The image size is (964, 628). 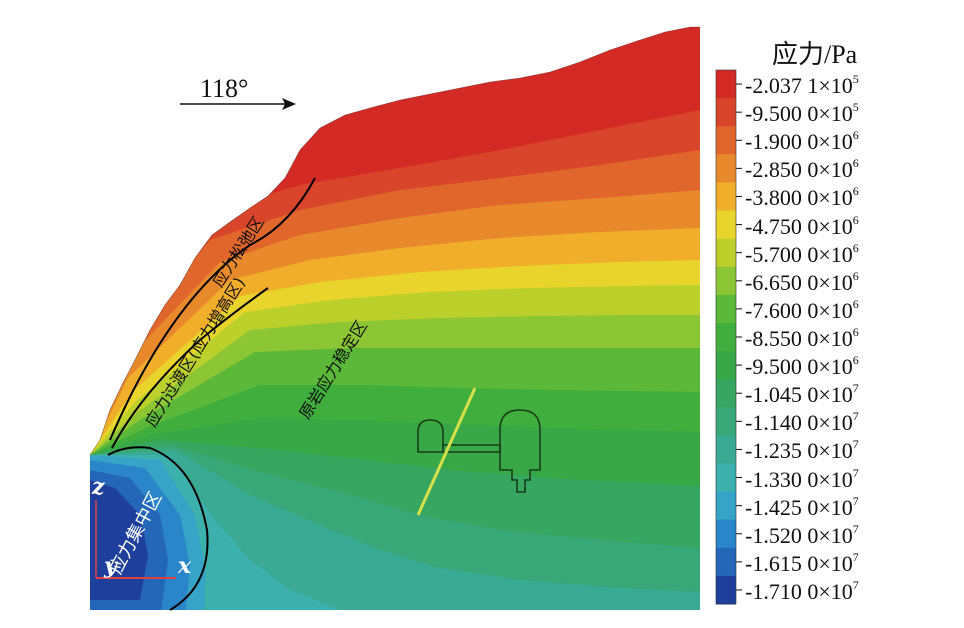 I want to click on right-chamber, so click(x=520, y=451).